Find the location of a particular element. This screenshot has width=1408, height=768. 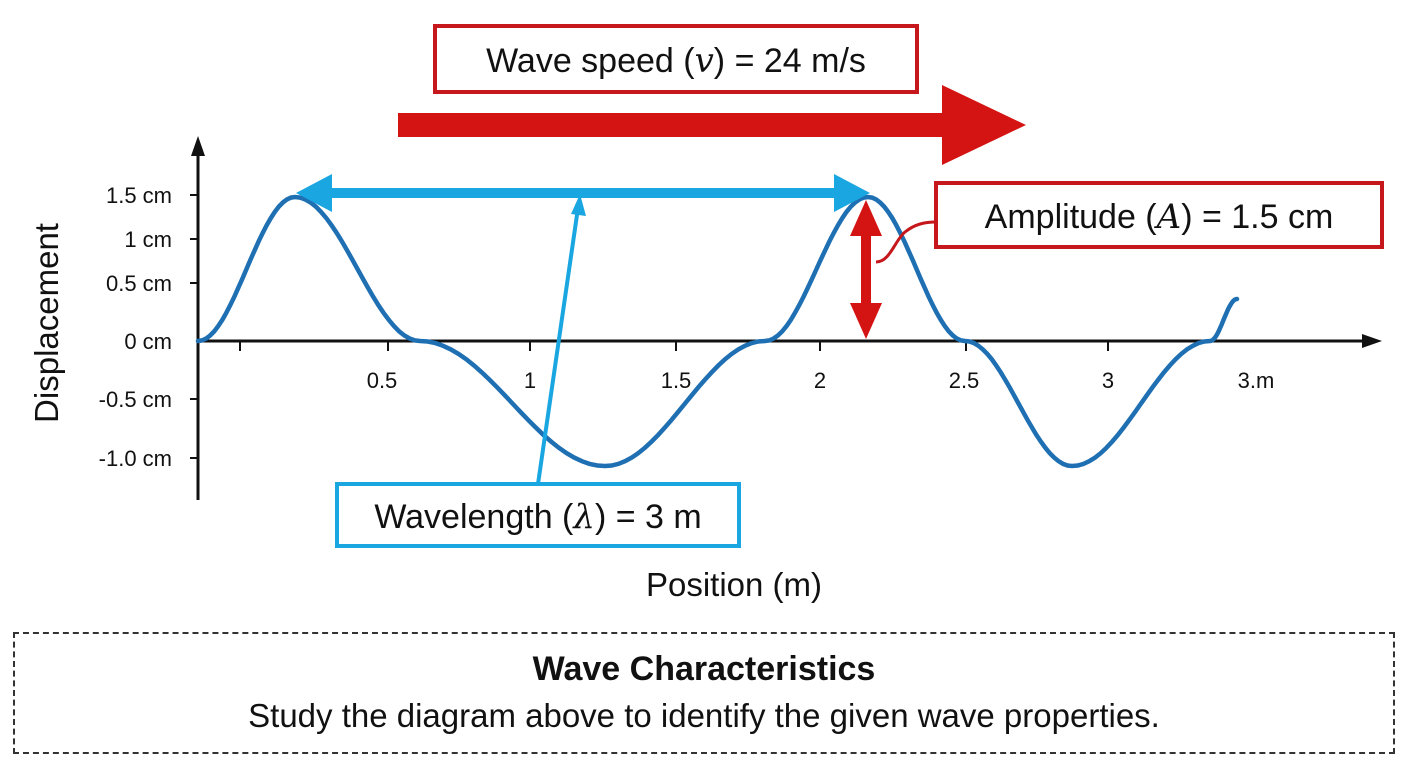

x-tick-label: 3.m is located at coordinates (1256, 380).